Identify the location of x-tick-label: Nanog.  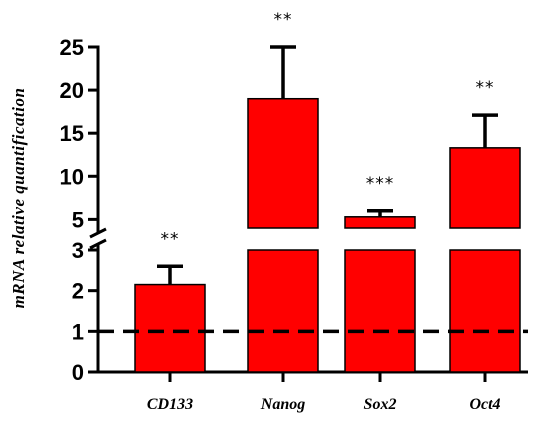
(282, 404).